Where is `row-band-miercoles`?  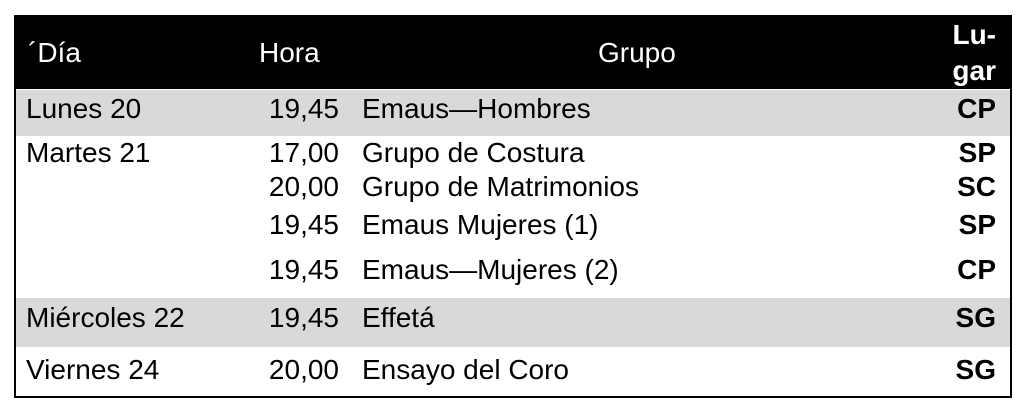 row-band-miercoles is located at coordinates (513, 322).